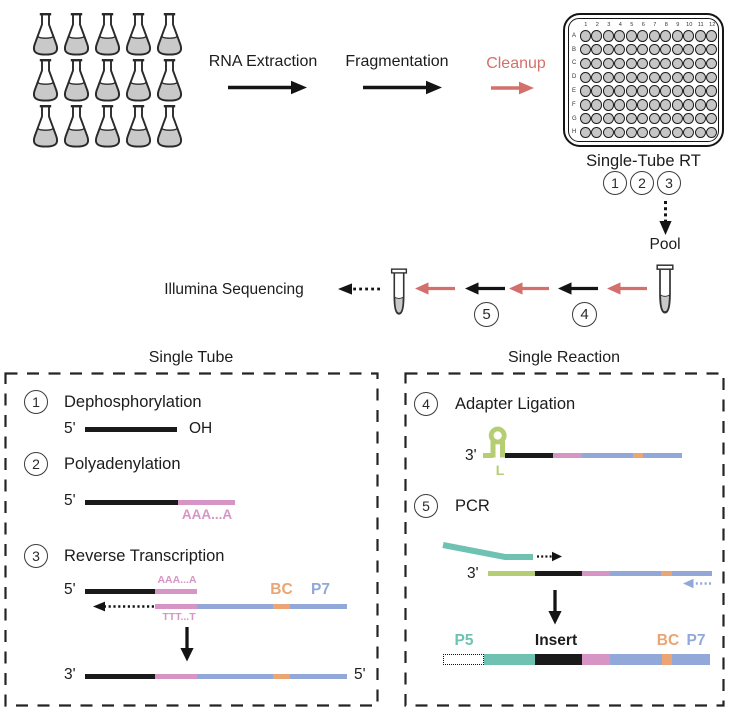 This screenshot has height=713, width=738. I want to click on plate-row-label: A, so click(574, 35).